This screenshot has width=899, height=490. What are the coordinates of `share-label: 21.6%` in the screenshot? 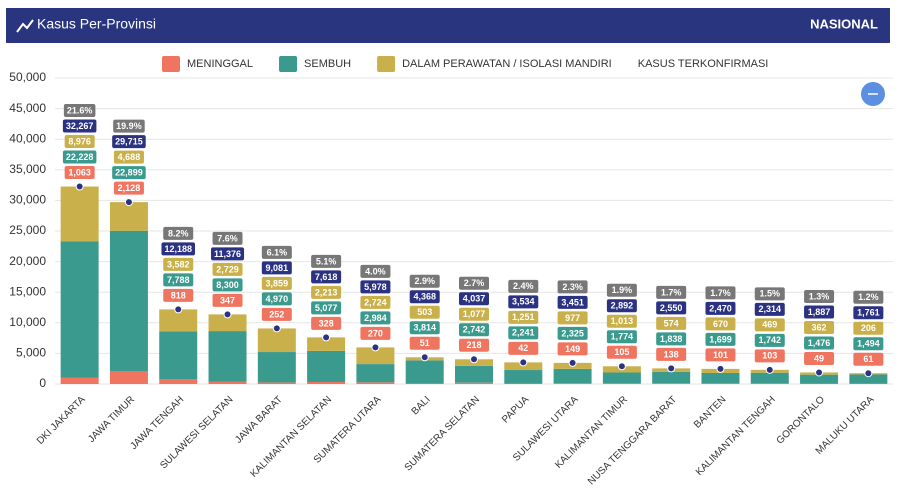 It's located at (80, 110).